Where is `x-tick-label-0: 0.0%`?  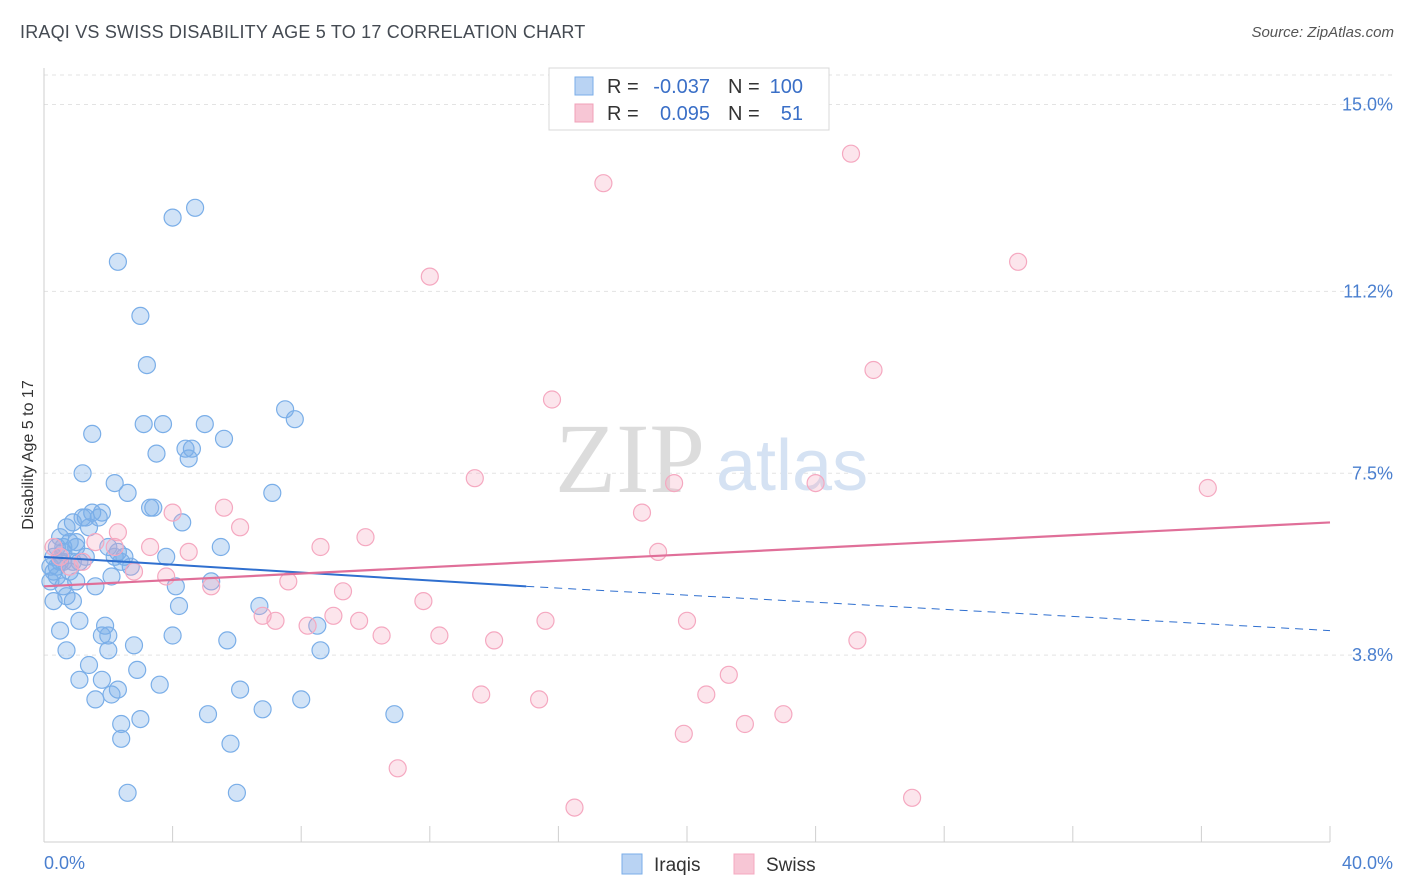 x-tick-label-0: 0.0% is located at coordinates (64, 863).